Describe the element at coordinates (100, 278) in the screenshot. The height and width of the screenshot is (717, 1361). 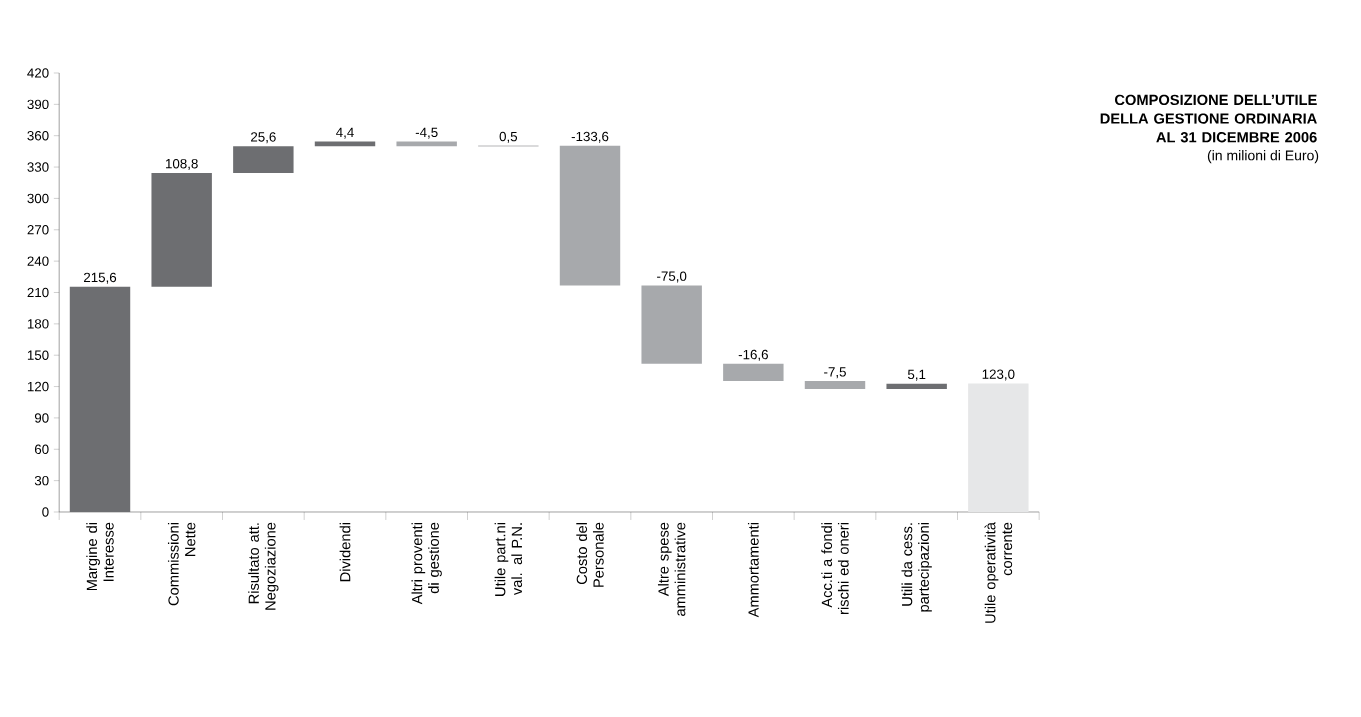
I see `data-label: 215,6` at that location.